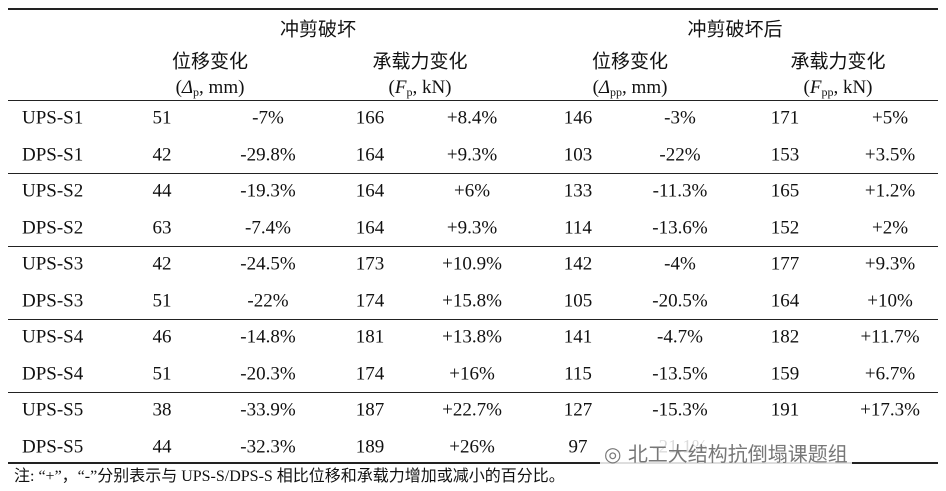 The image size is (946, 491). I want to click on cell: 181, so click(370, 337).